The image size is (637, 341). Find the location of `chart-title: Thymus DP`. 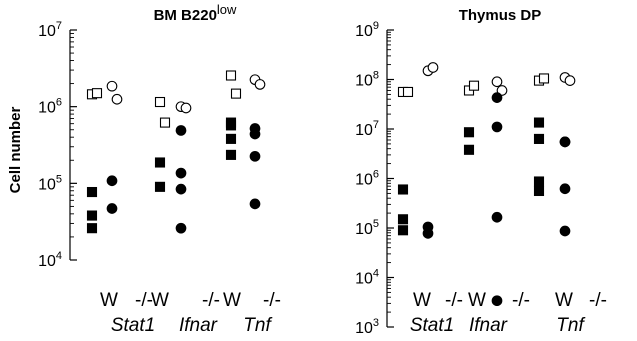

chart-title: Thymus DP is located at coordinates (500, 15).